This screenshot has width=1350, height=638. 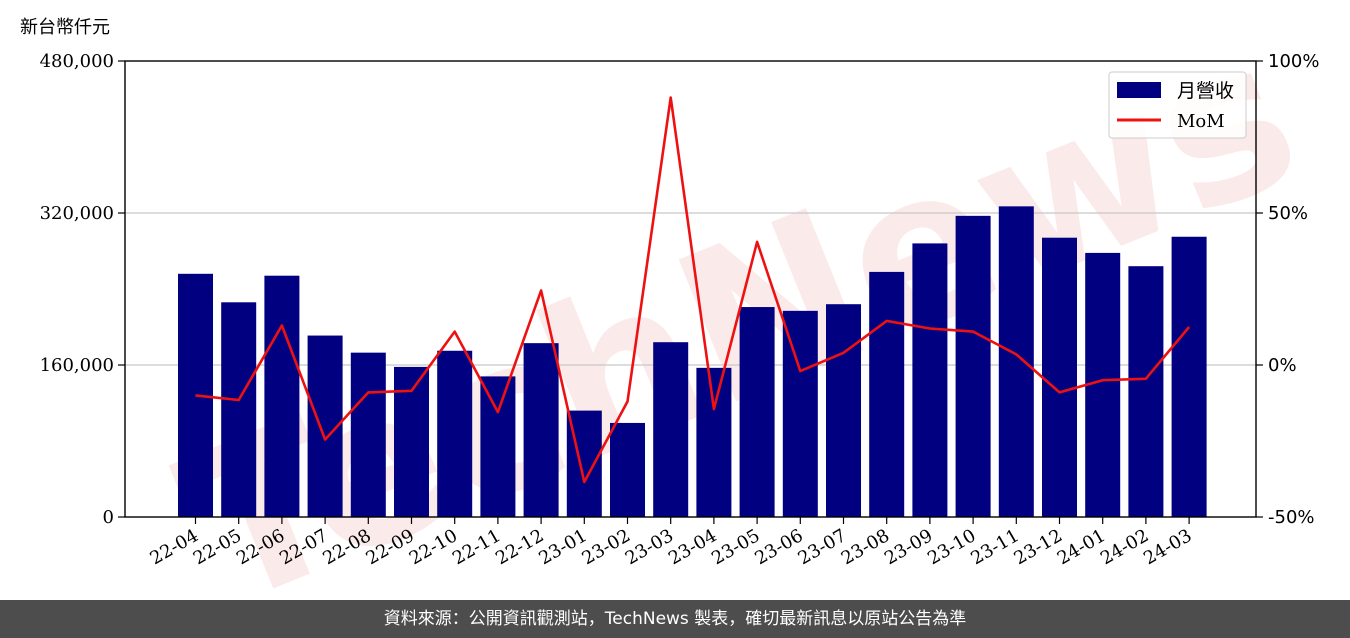 What do you see at coordinates (735, 547) in the screenshot?
I see `x-tick-label-23-05: 23-05` at bounding box center [735, 547].